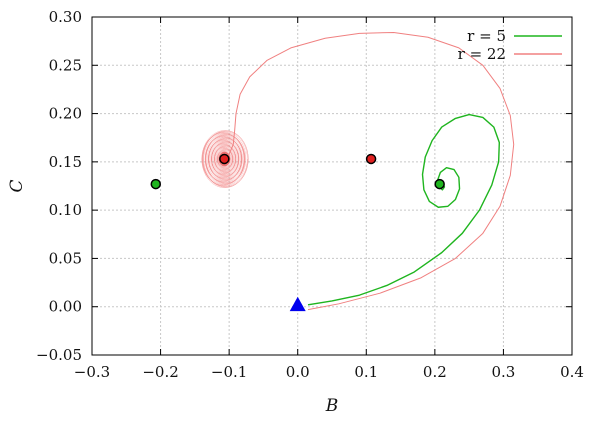 This screenshot has height=424, width=593. What do you see at coordinates (572, 372) in the screenshot?
I see `x-tick-label: 0.4` at bounding box center [572, 372].